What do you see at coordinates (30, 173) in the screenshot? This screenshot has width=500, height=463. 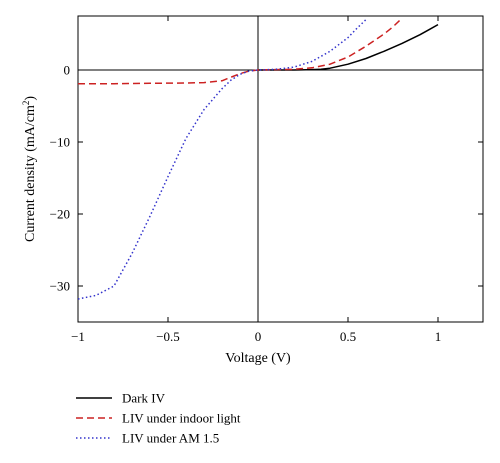 I see `y-axis-label-main: Current density (mA/cm` at bounding box center [30, 173].